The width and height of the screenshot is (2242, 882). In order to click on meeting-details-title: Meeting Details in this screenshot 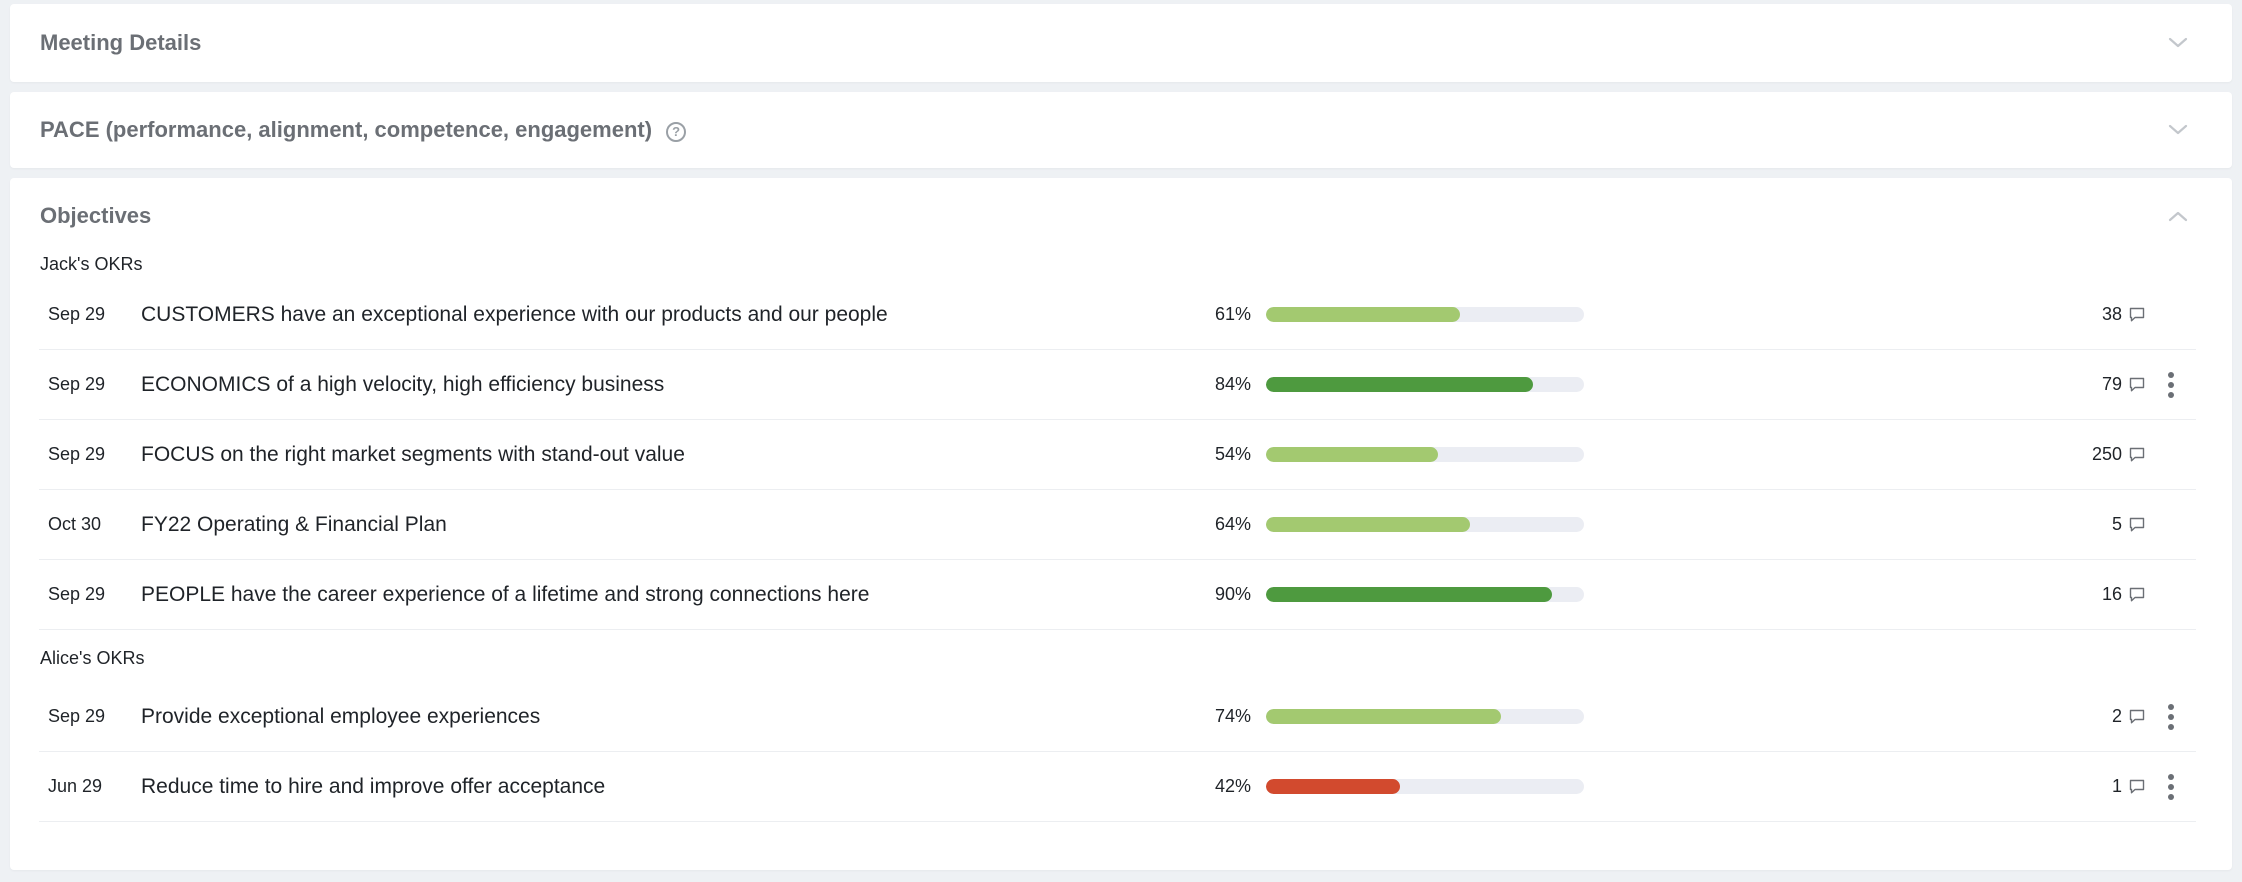, I will do `click(121, 42)`.